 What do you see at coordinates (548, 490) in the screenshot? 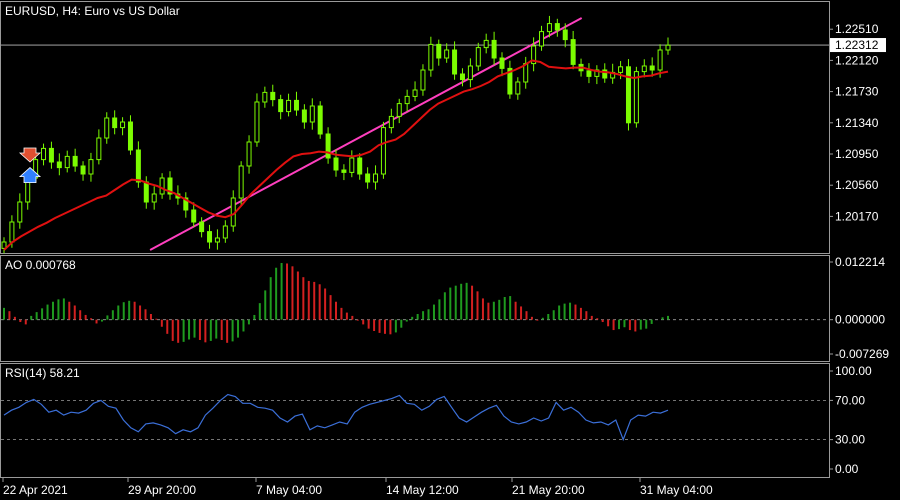
I see `time-tick-label: 21 May 20:00` at bounding box center [548, 490].